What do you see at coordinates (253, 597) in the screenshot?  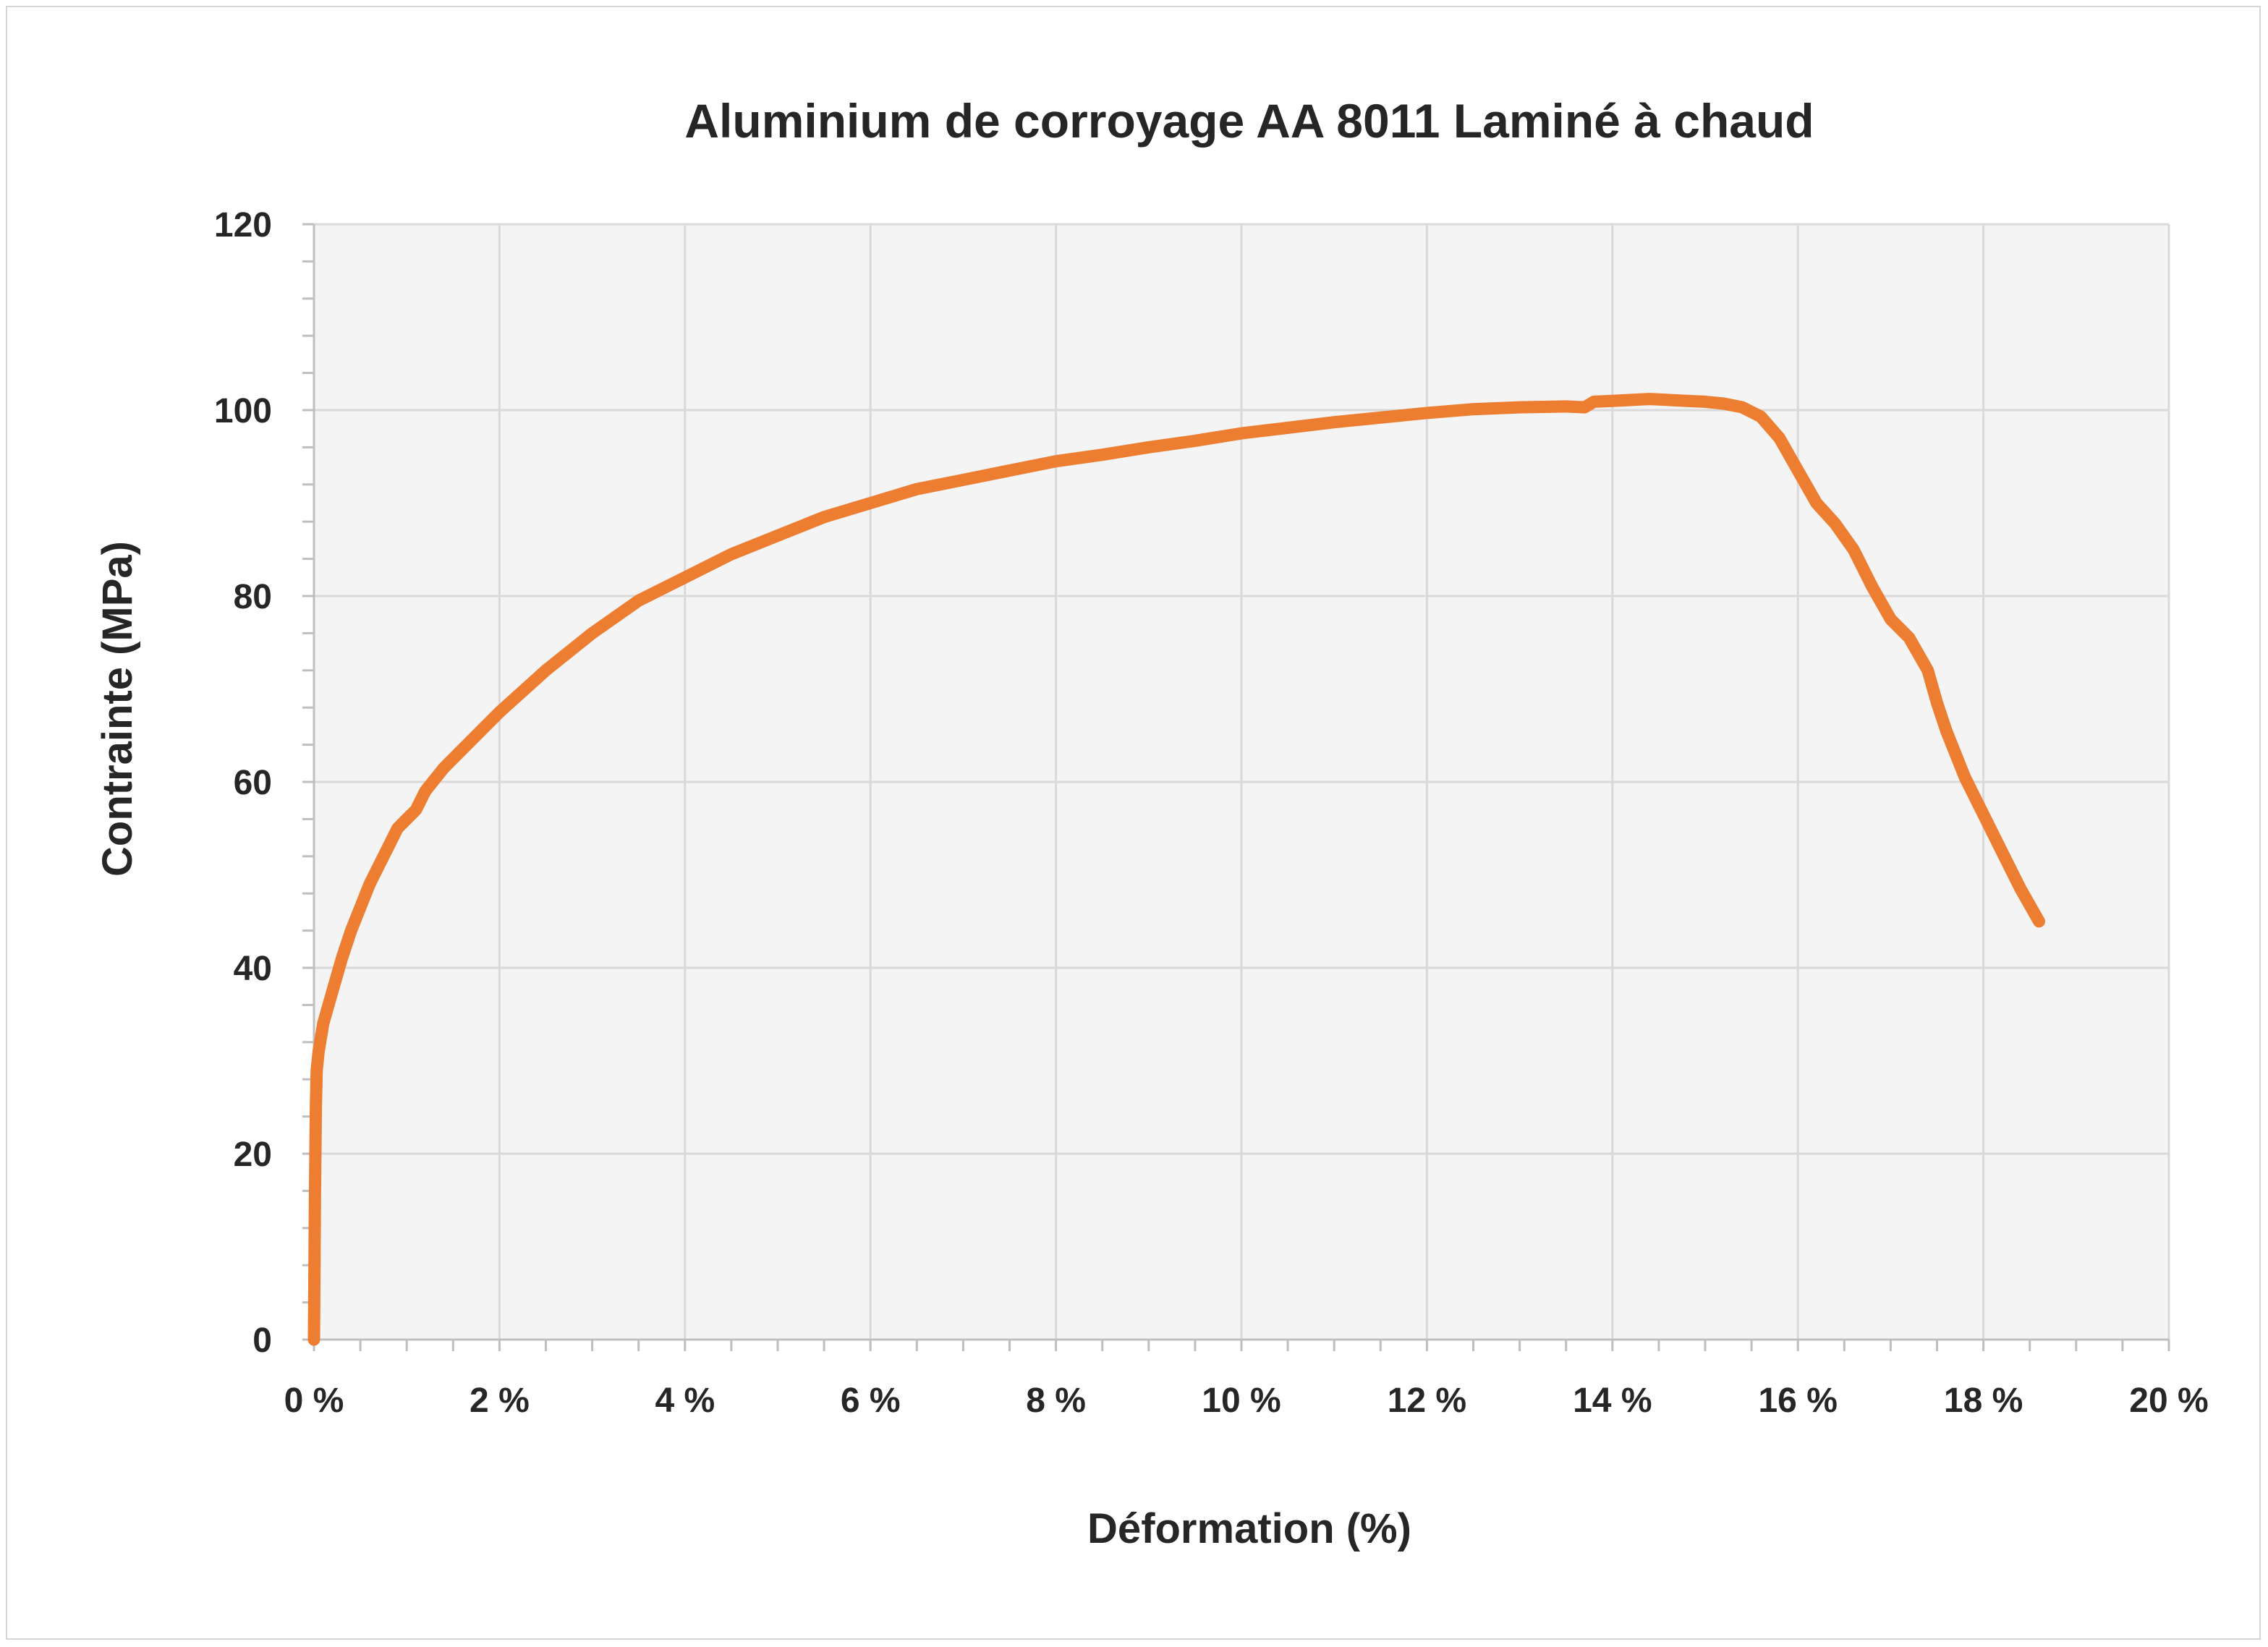 I see `y-tick-label: 80` at bounding box center [253, 597].